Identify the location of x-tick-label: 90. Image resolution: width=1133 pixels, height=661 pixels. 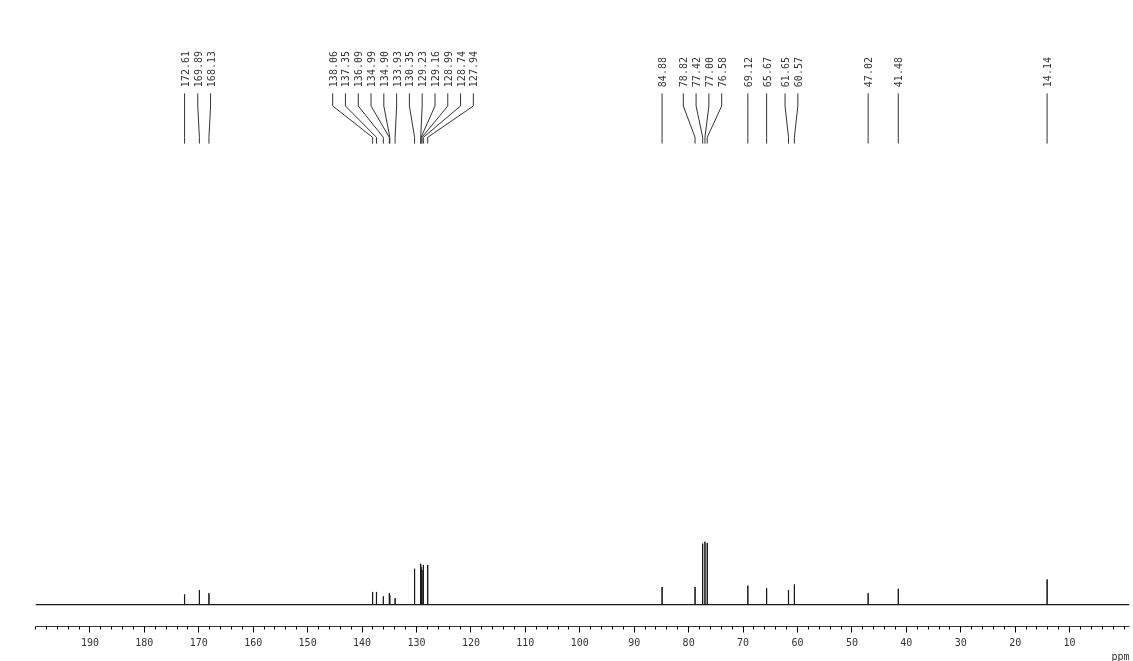
(634, 642).